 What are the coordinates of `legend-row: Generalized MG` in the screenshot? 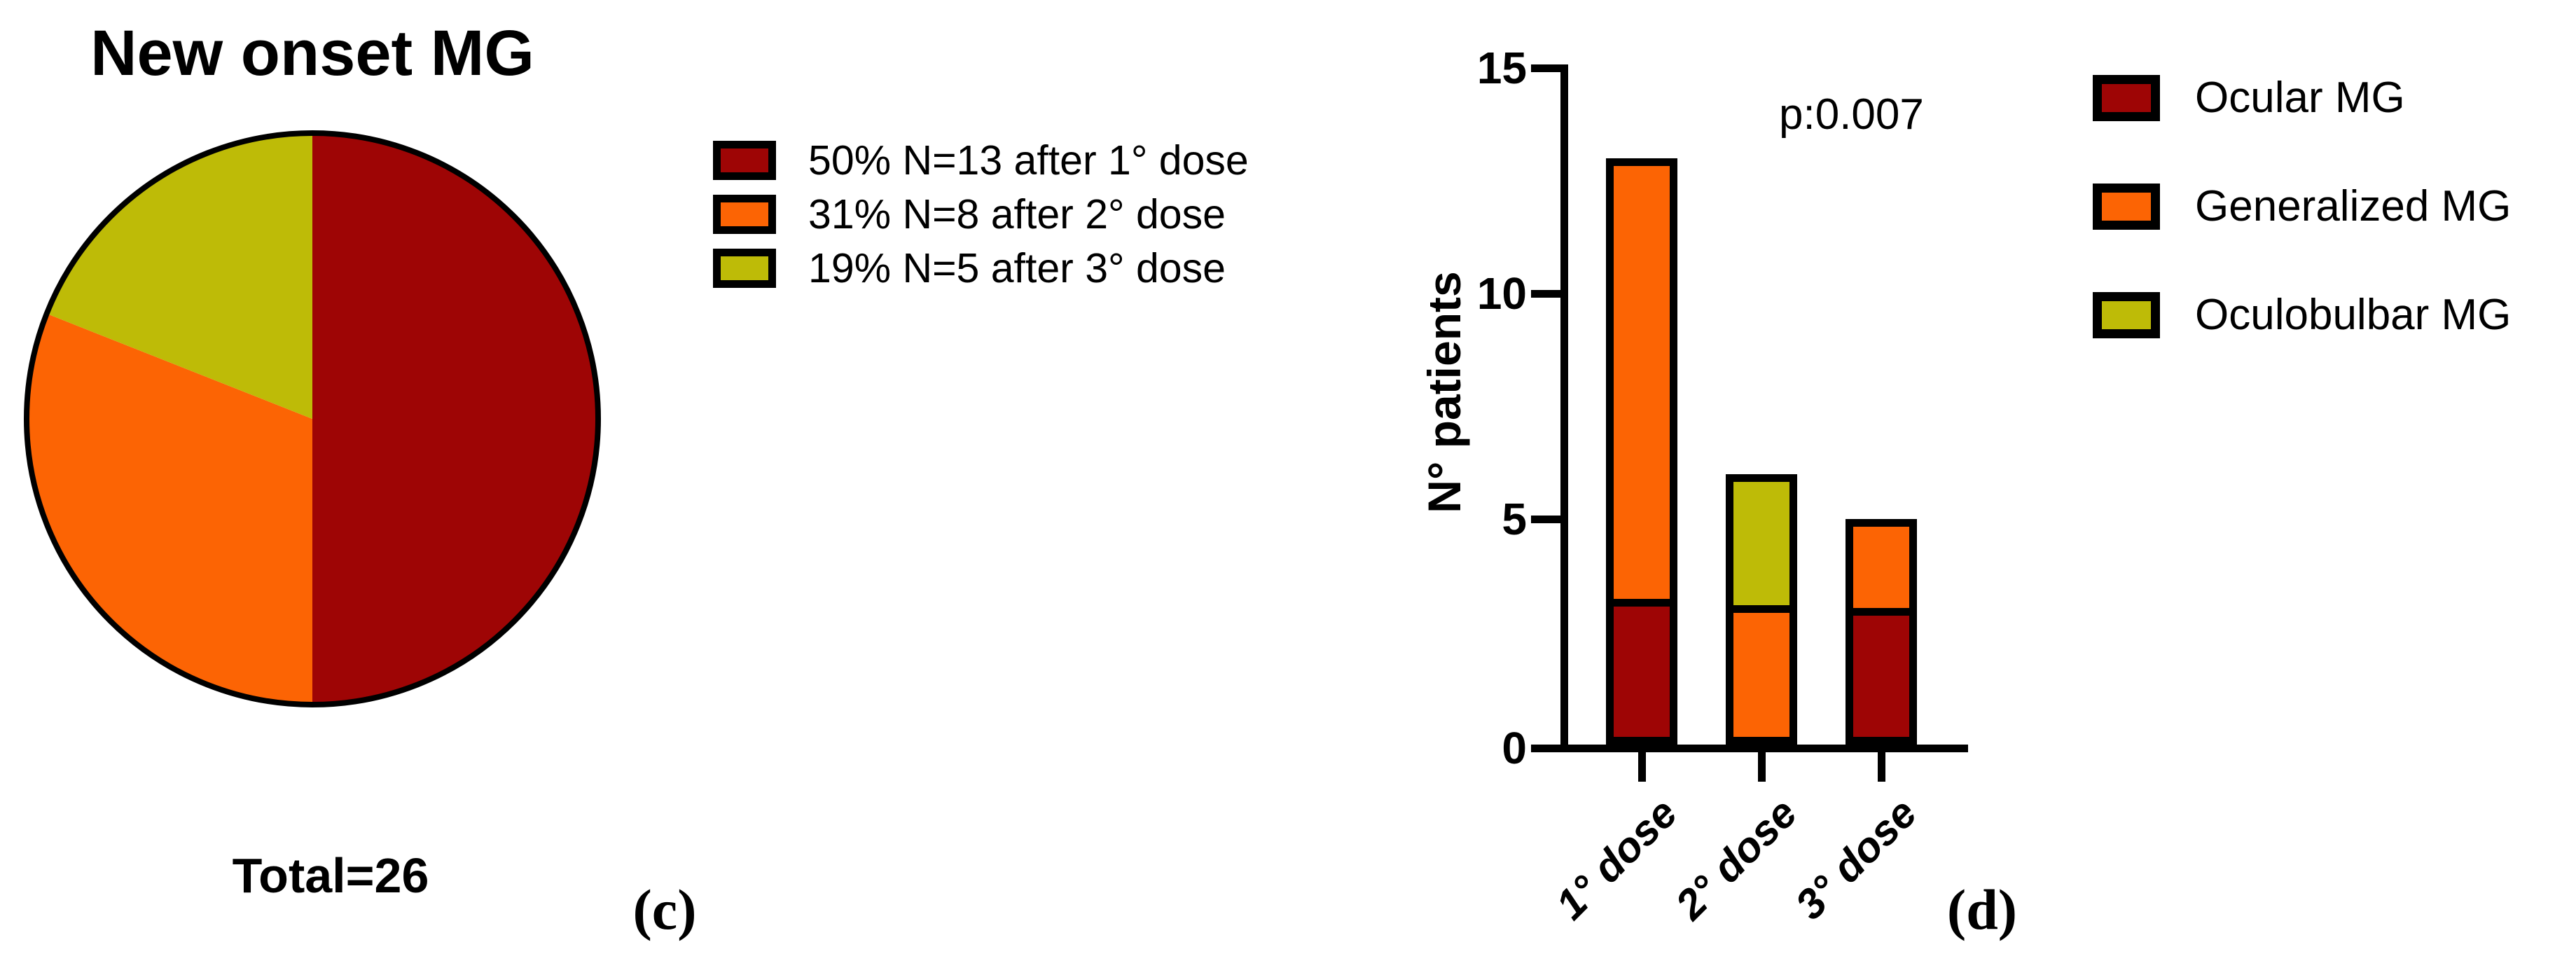 It's located at (2302, 206).